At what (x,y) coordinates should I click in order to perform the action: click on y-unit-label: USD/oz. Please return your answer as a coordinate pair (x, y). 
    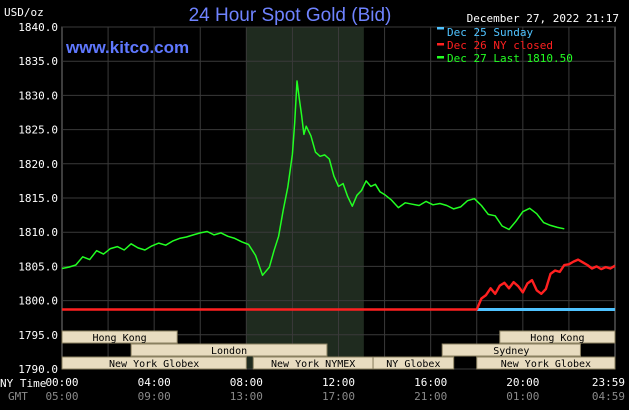
    Looking at the image, I should click on (24, 12).